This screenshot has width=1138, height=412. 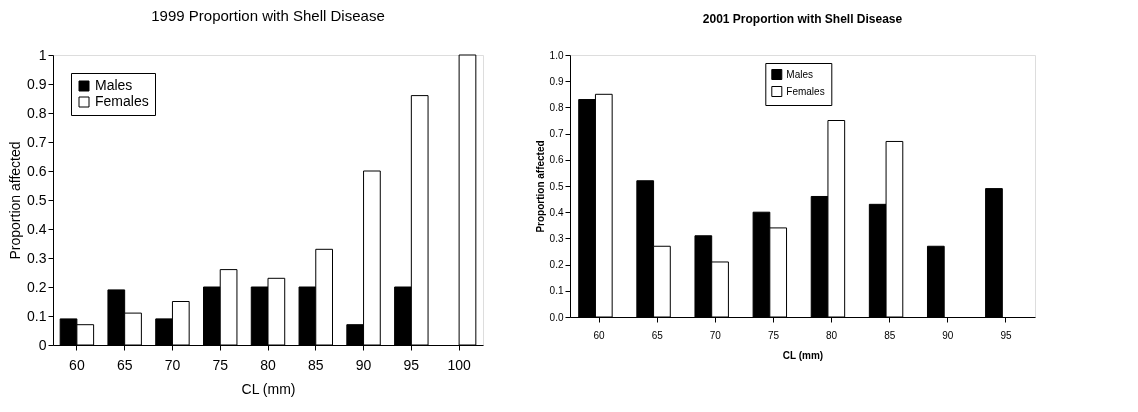 What do you see at coordinates (802, 19) in the screenshot?
I see `chart-title: 2001 Proportion with Shell Disease` at bounding box center [802, 19].